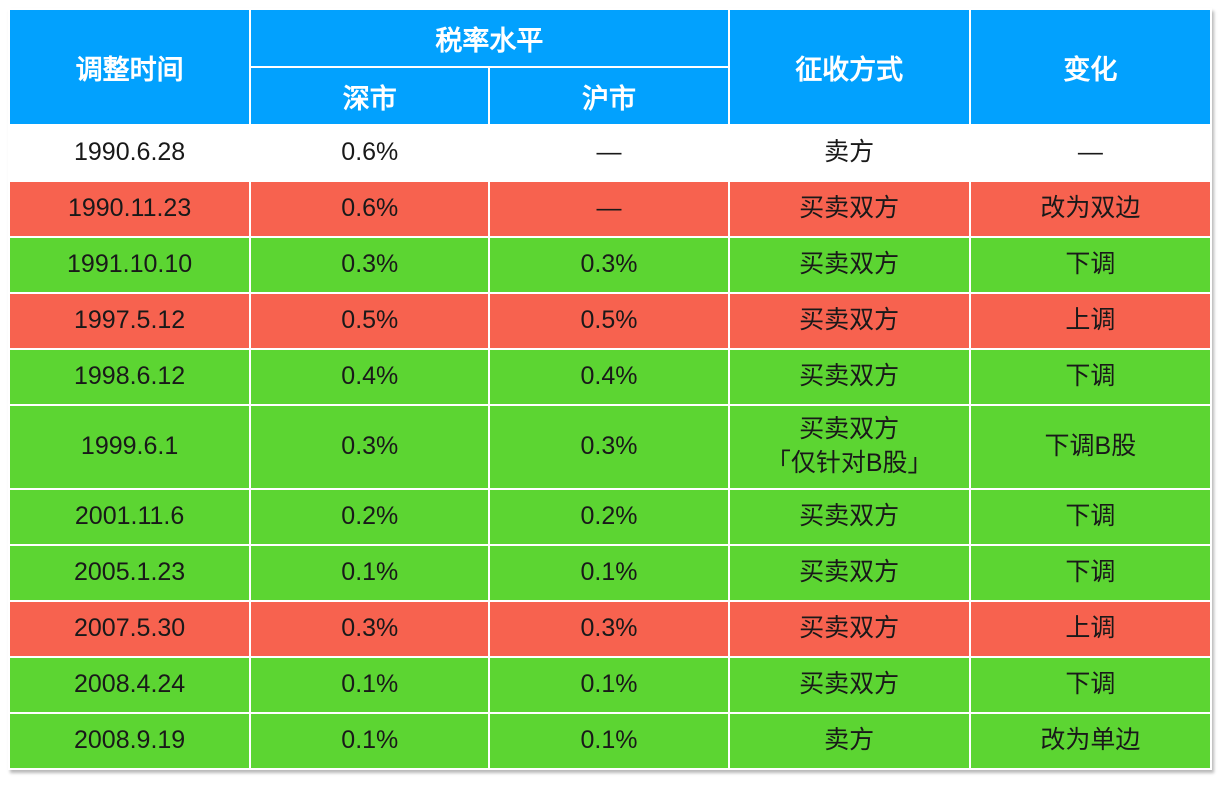  I want to click on cell-shanghai-rate: 0.2%, so click(609, 517).